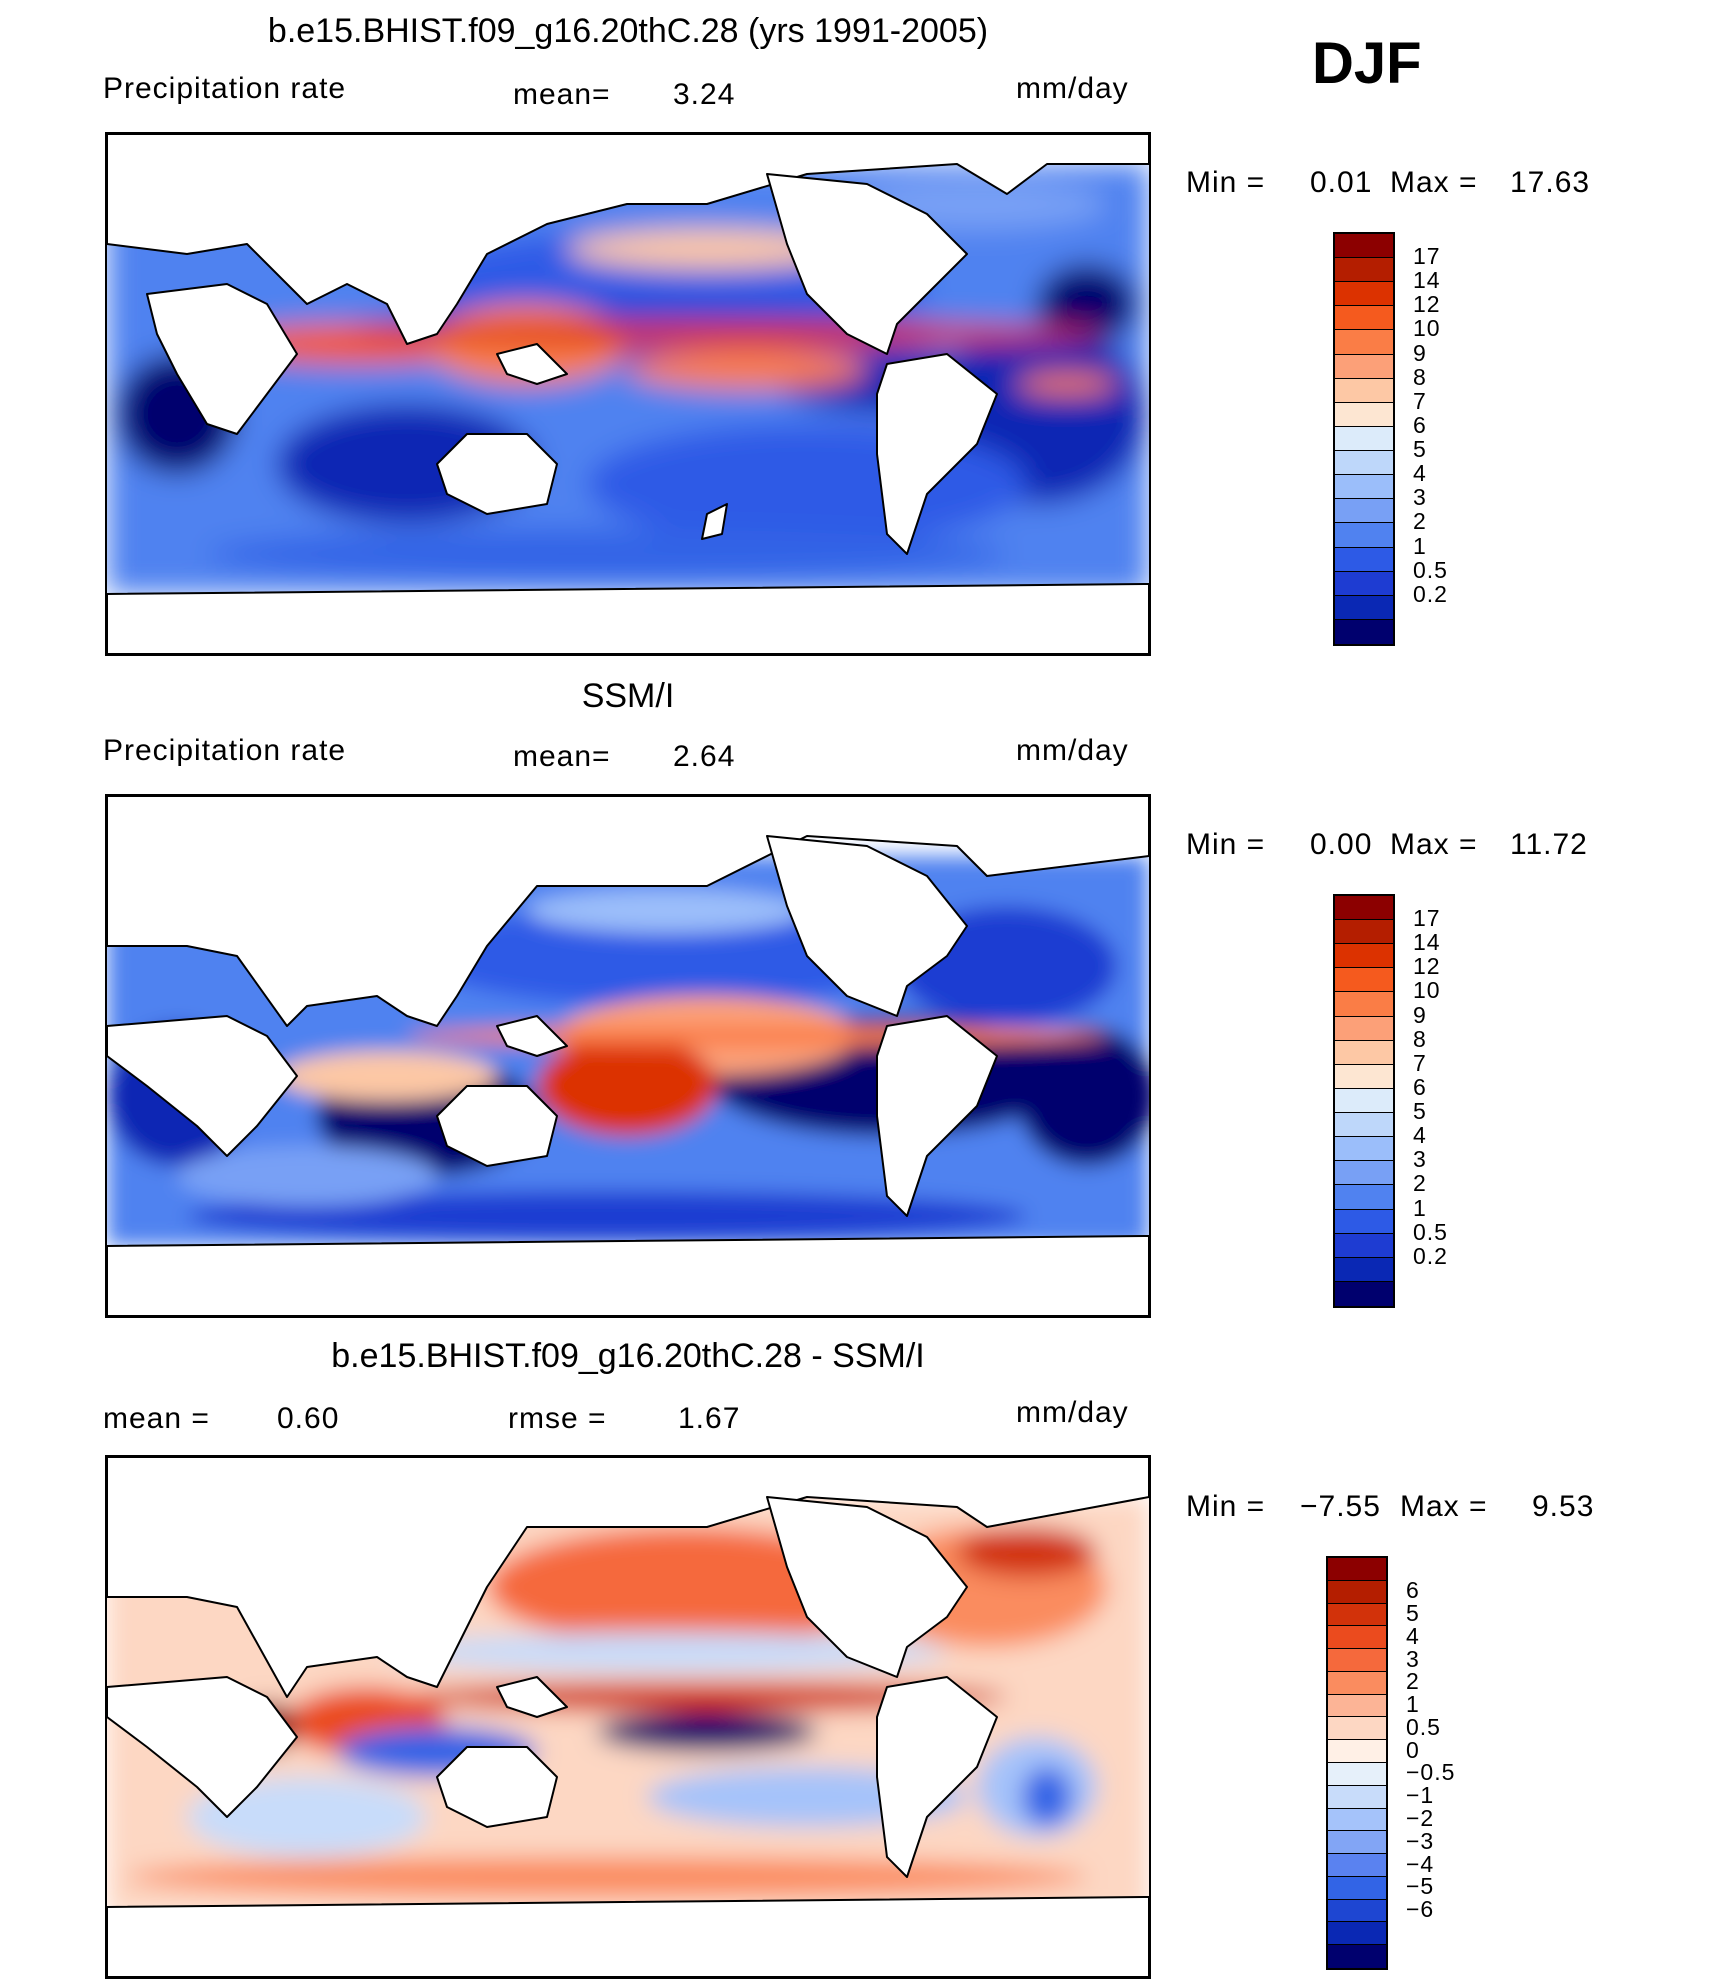 Image resolution: width=1710 pixels, height=1985 pixels. I want to click on panel3-min-value: −7.55, so click(1340, 1506).